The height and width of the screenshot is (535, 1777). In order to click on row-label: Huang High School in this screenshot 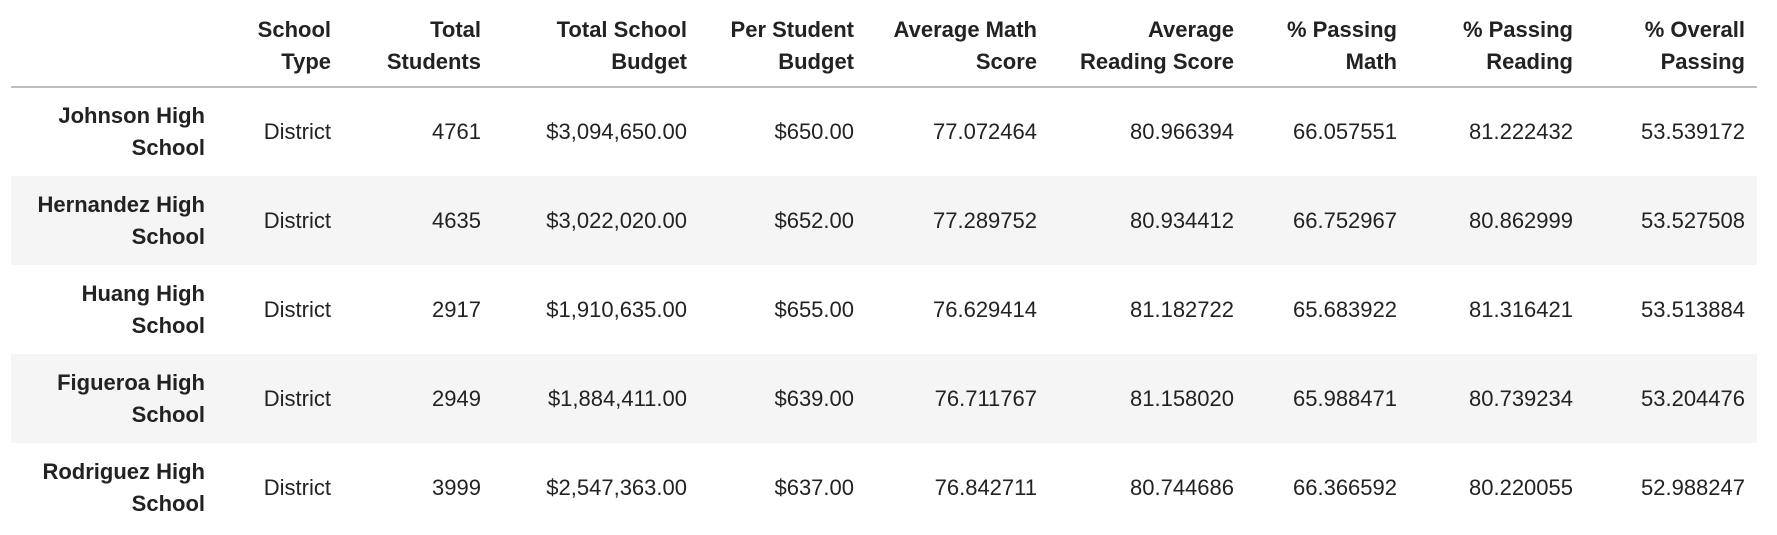, I will do `click(143, 309)`.